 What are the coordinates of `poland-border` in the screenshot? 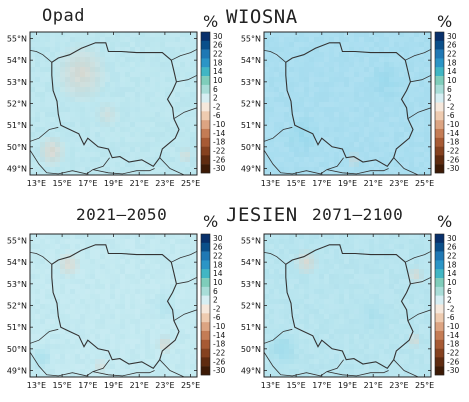 It's located at (349, 105).